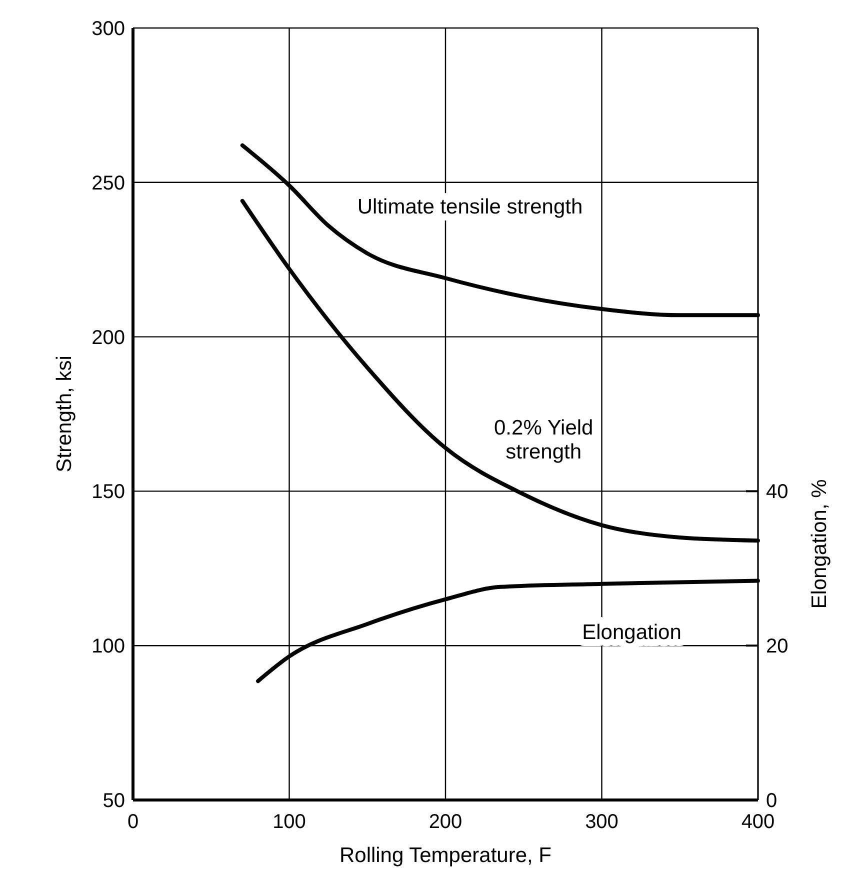 The height and width of the screenshot is (882, 859). Describe the element at coordinates (108, 183) in the screenshot. I see `y-tick-label: 250` at that location.